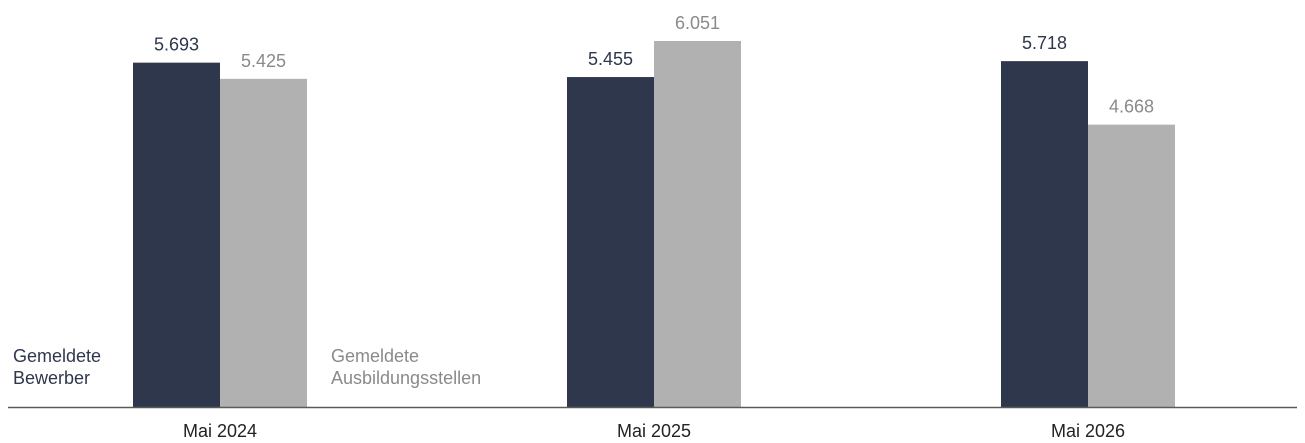 The height and width of the screenshot is (443, 1305). What do you see at coordinates (1088, 431) in the screenshot?
I see `category-label-mai-2026: Mai 2026` at bounding box center [1088, 431].